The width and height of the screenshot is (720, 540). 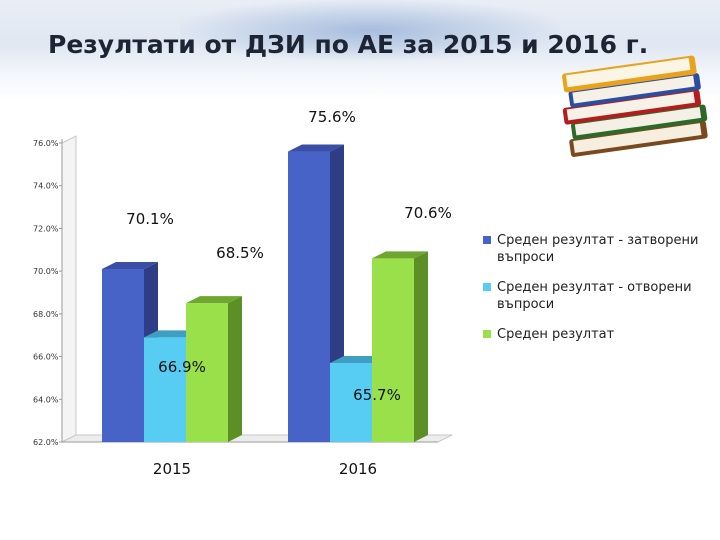 What do you see at coordinates (172, 469) in the screenshot?
I see `x-tick-label: 2015` at bounding box center [172, 469].